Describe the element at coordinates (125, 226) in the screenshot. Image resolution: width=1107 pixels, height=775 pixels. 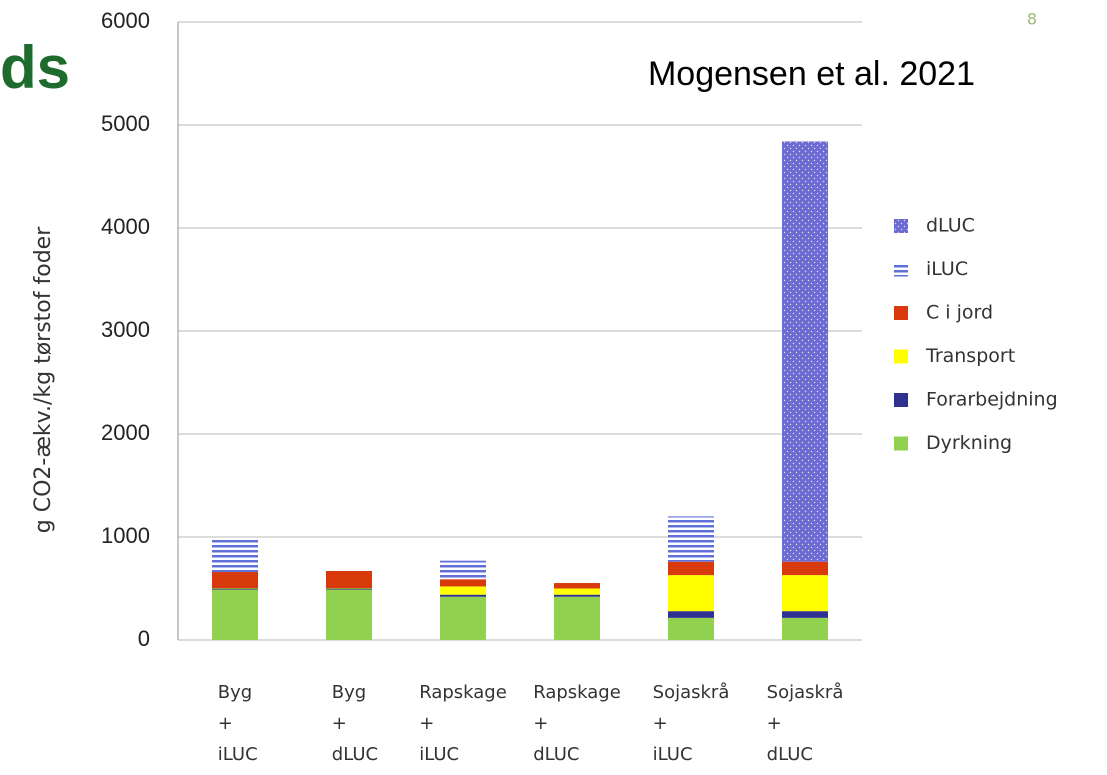
I see `y-tick-label: 4000` at that location.